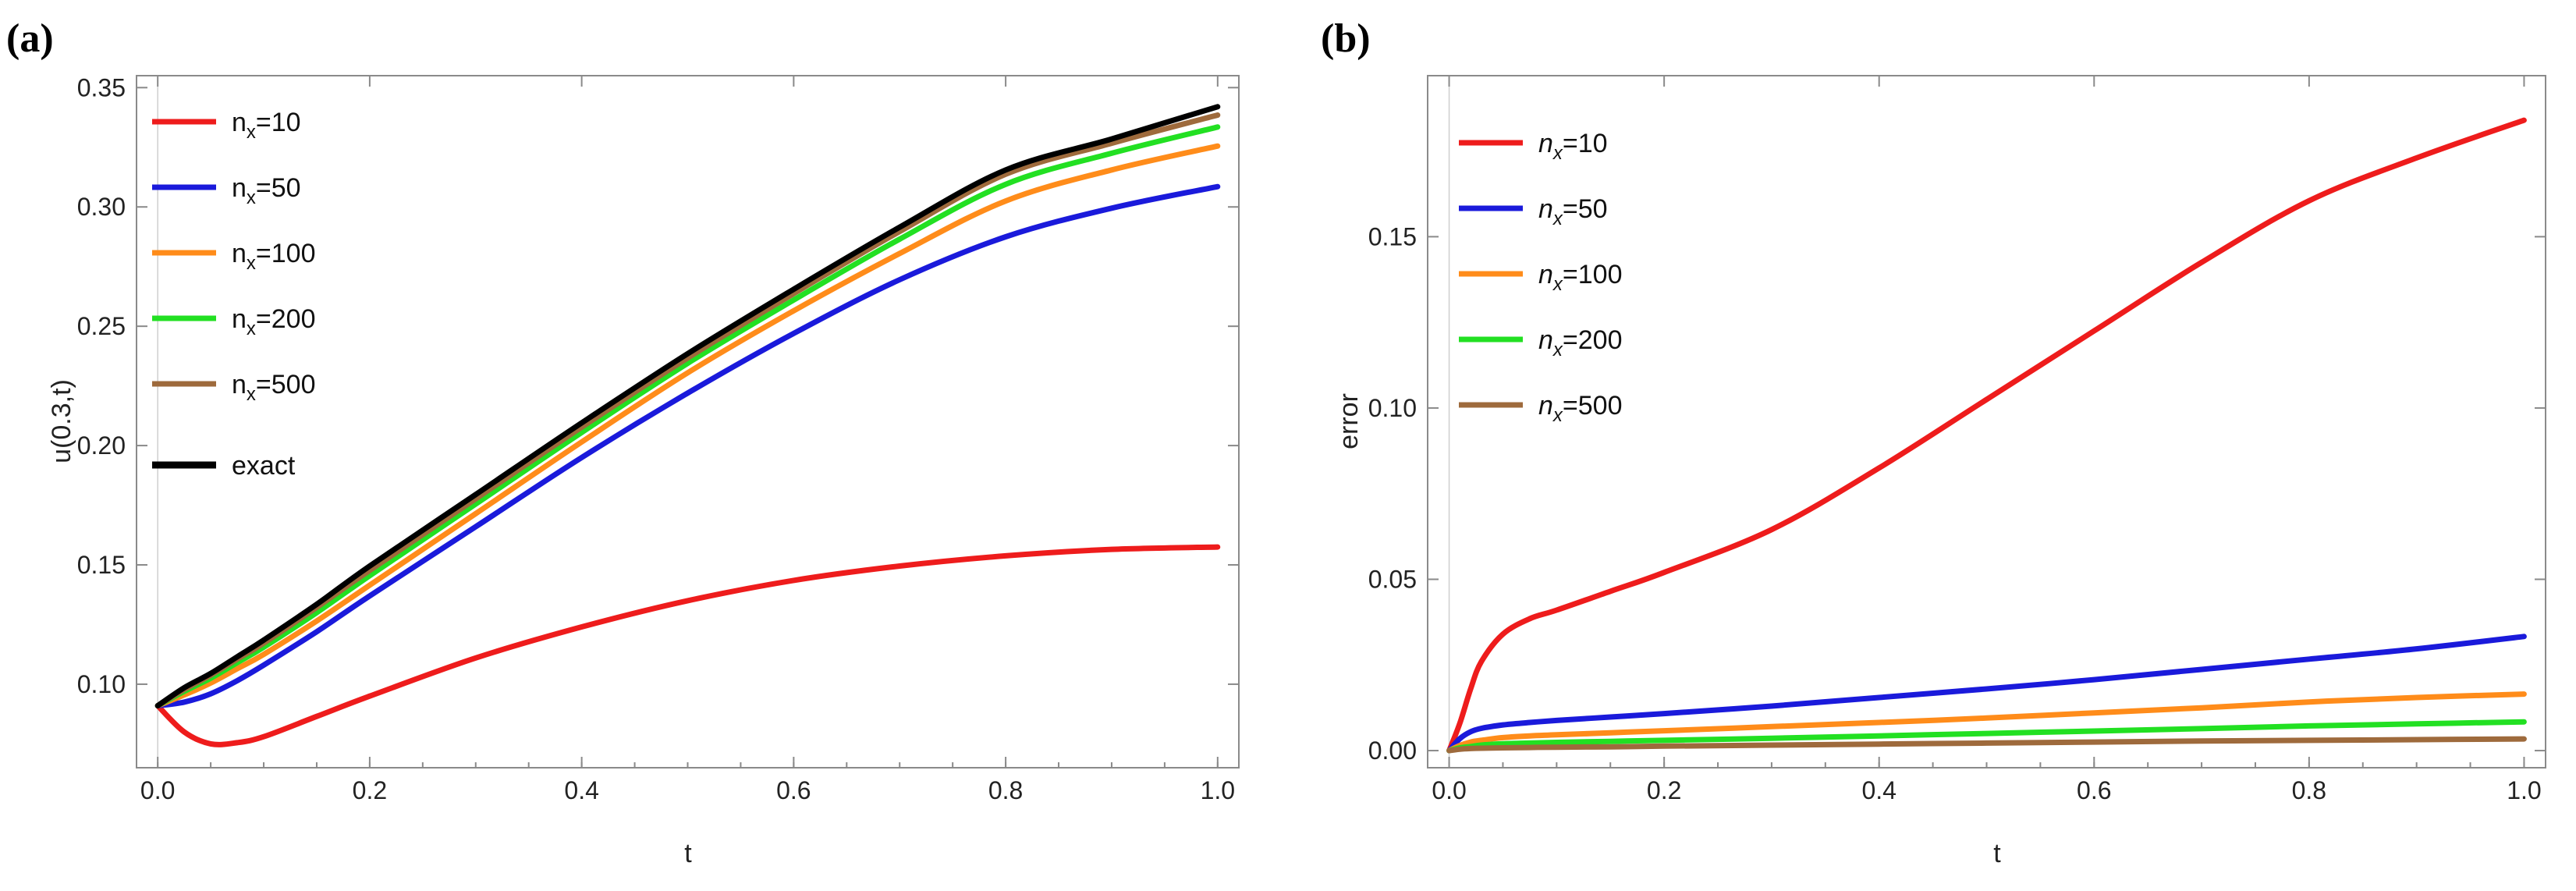 The width and height of the screenshot is (2576, 891). Describe the element at coordinates (101, 326) in the screenshot. I see `y-tick-label: 0.25` at that location.